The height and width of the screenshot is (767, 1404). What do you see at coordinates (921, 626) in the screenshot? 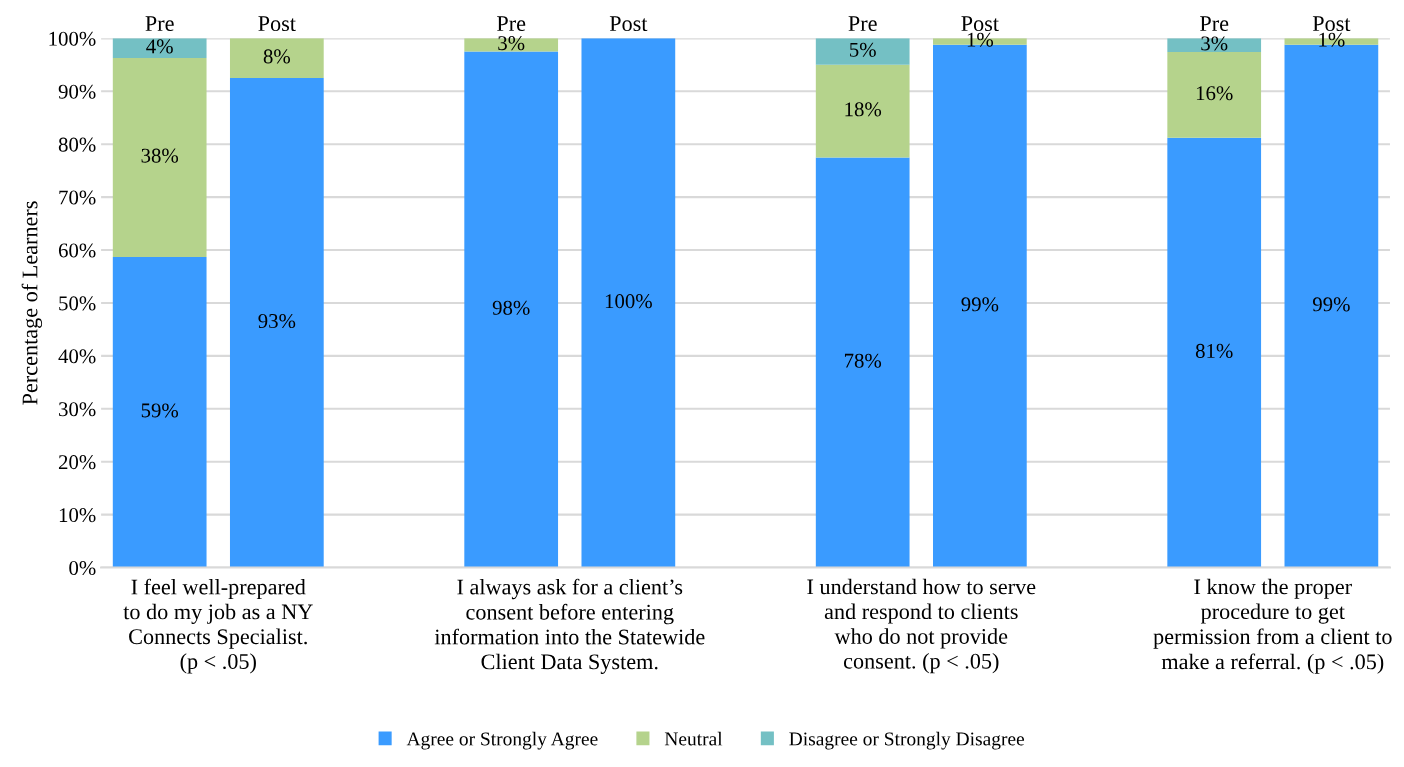
I see `text: I understand how to serve and respond to clients who do not provide consent. (p < .05)` at bounding box center [921, 626].